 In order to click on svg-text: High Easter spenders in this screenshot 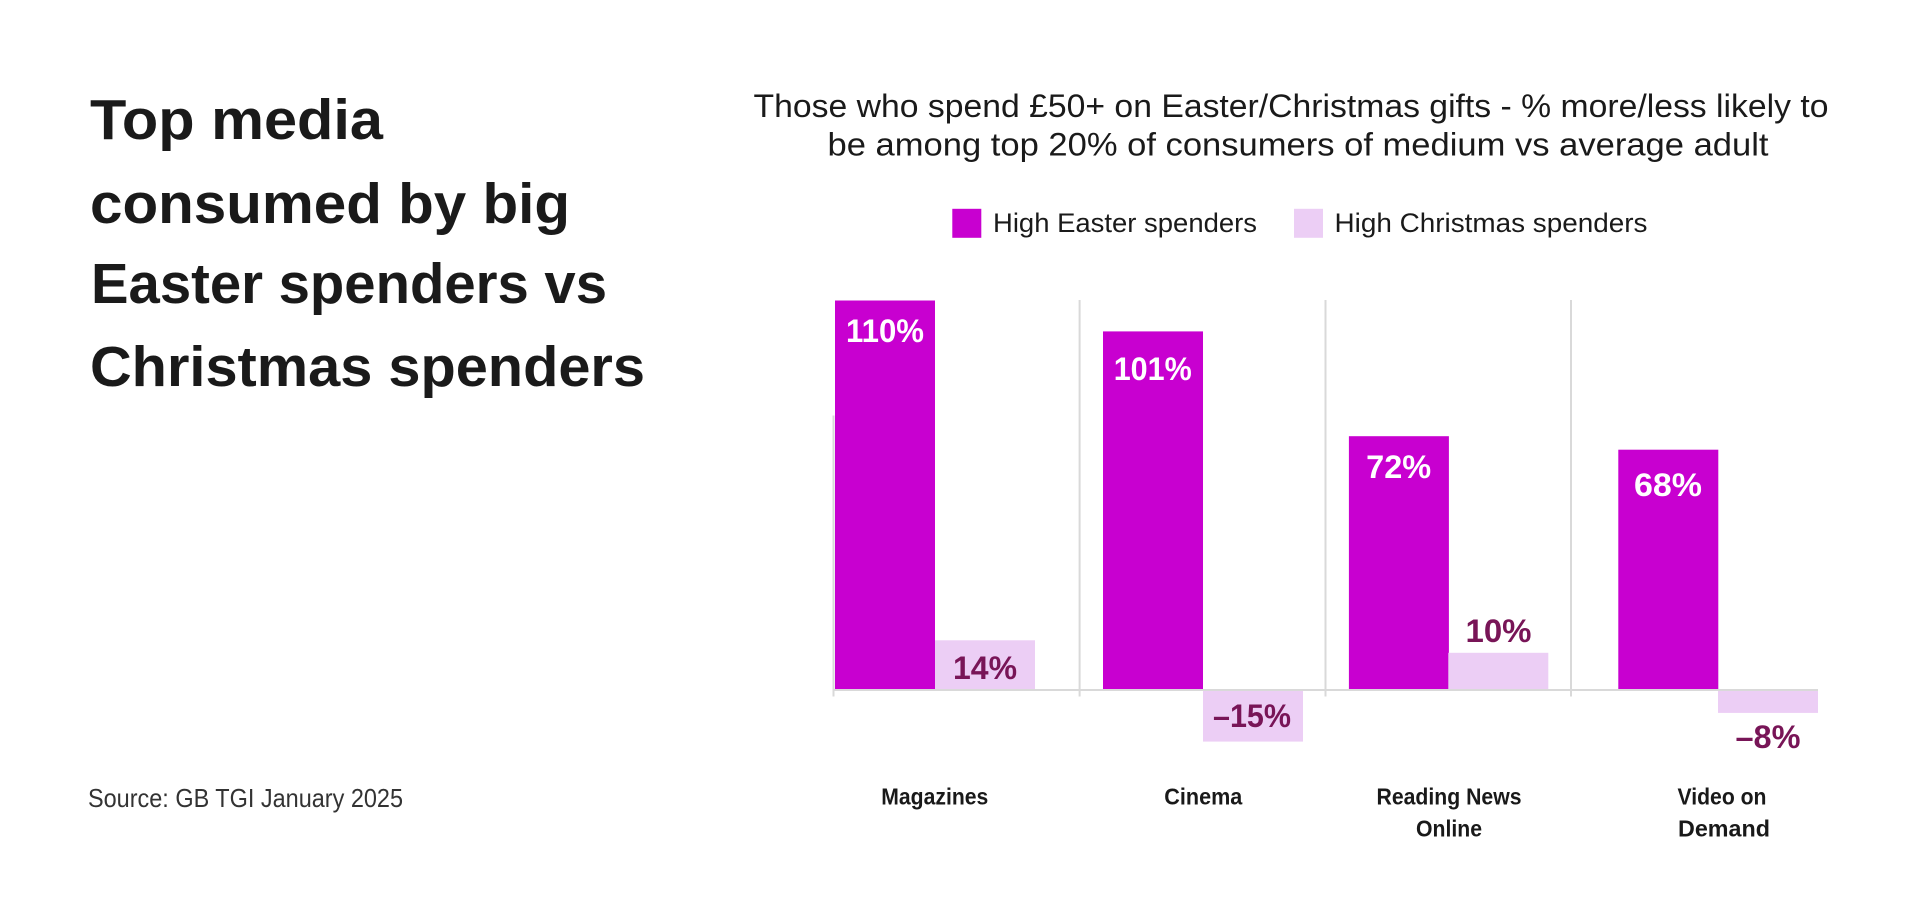, I will do `click(1125, 223)`.